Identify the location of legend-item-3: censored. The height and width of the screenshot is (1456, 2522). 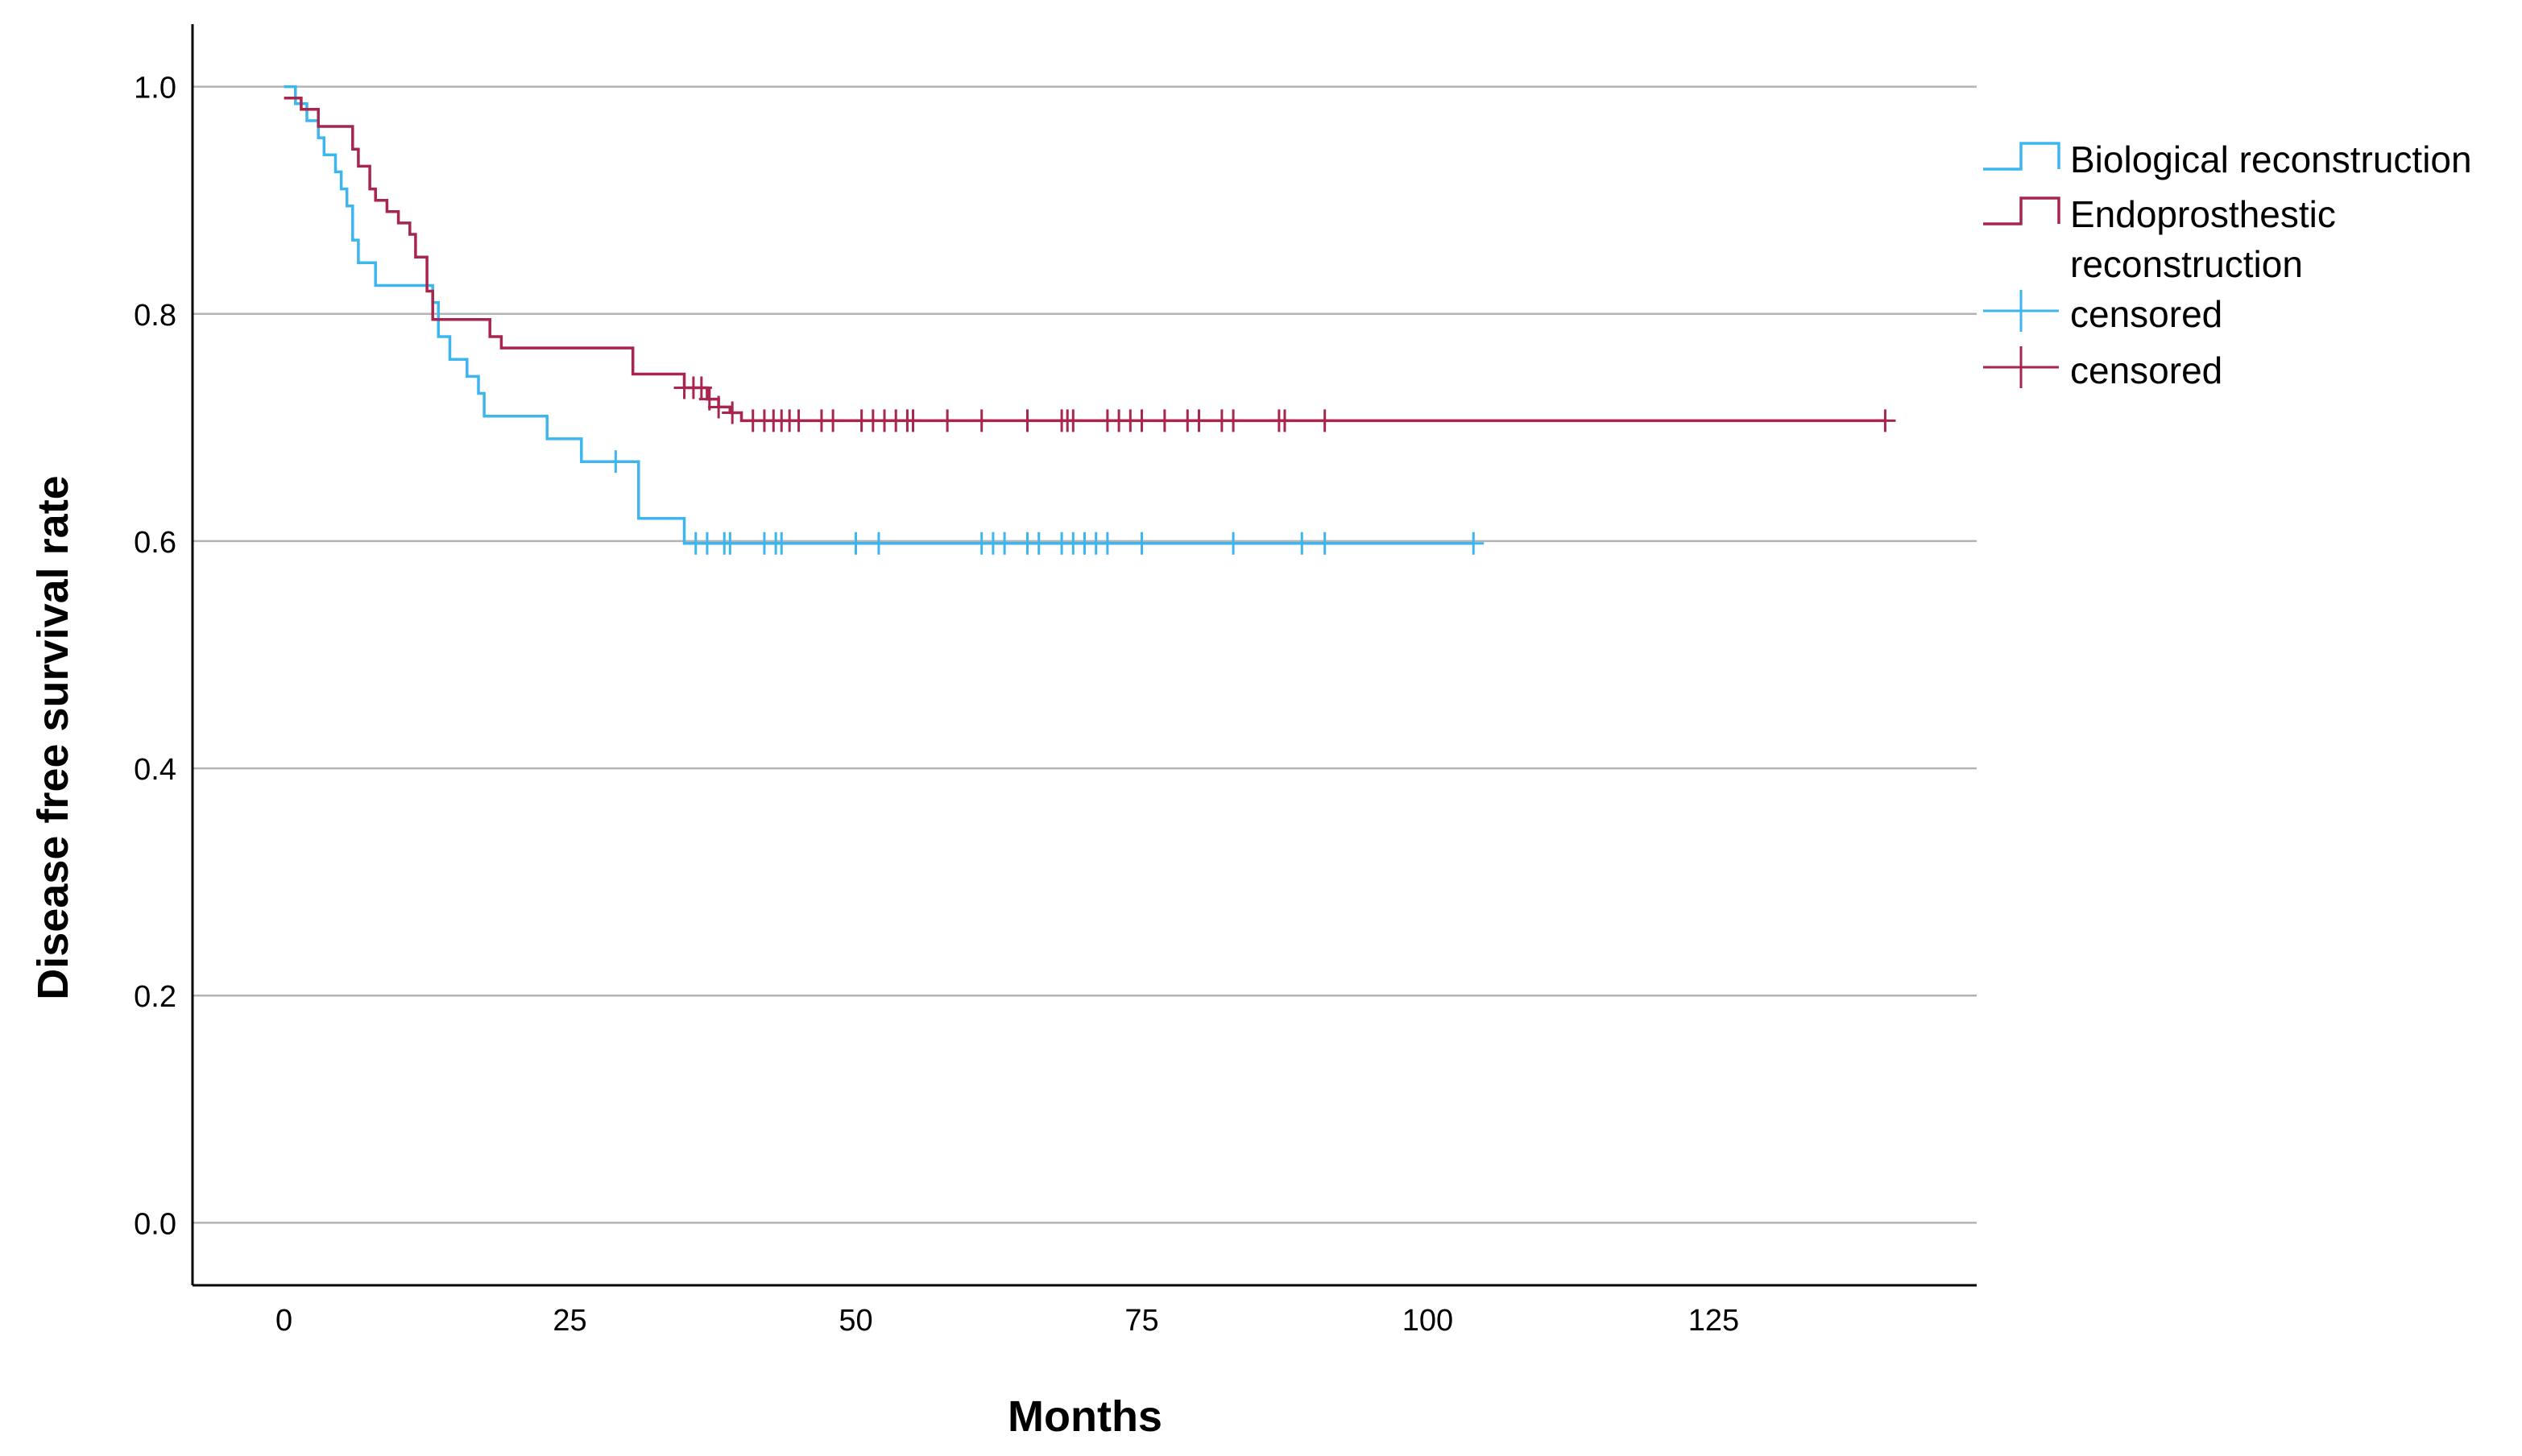
(2102, 369).